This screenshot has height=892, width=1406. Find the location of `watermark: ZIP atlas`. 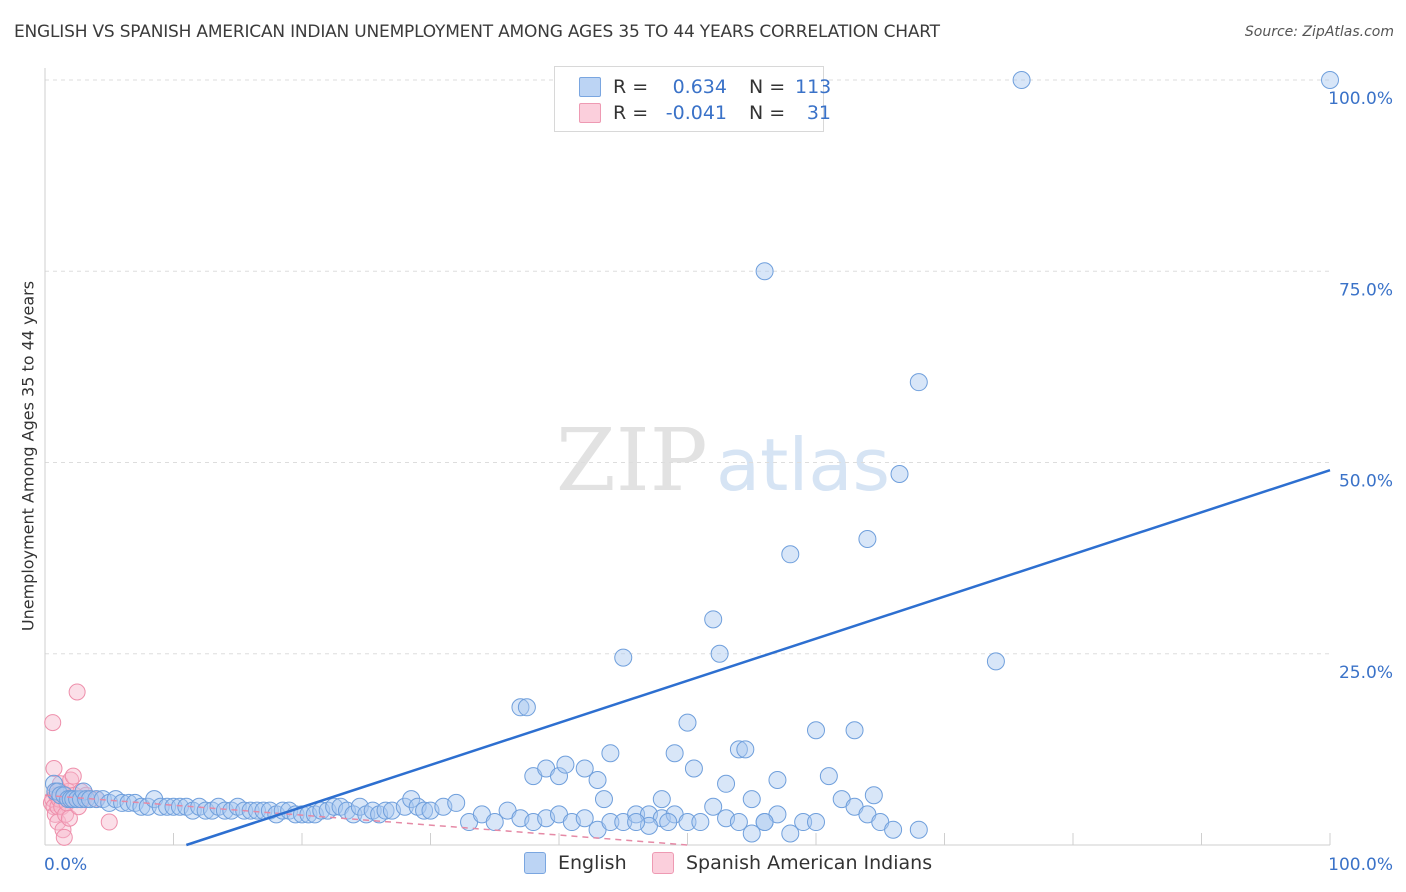

watermark: ZIP atlas is located at coordinates (723, 461).